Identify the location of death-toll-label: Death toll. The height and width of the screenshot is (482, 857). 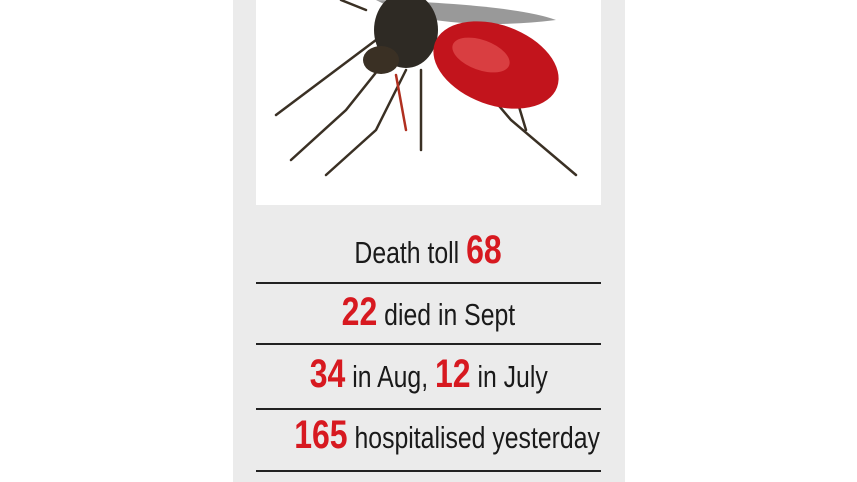
(410, 252).